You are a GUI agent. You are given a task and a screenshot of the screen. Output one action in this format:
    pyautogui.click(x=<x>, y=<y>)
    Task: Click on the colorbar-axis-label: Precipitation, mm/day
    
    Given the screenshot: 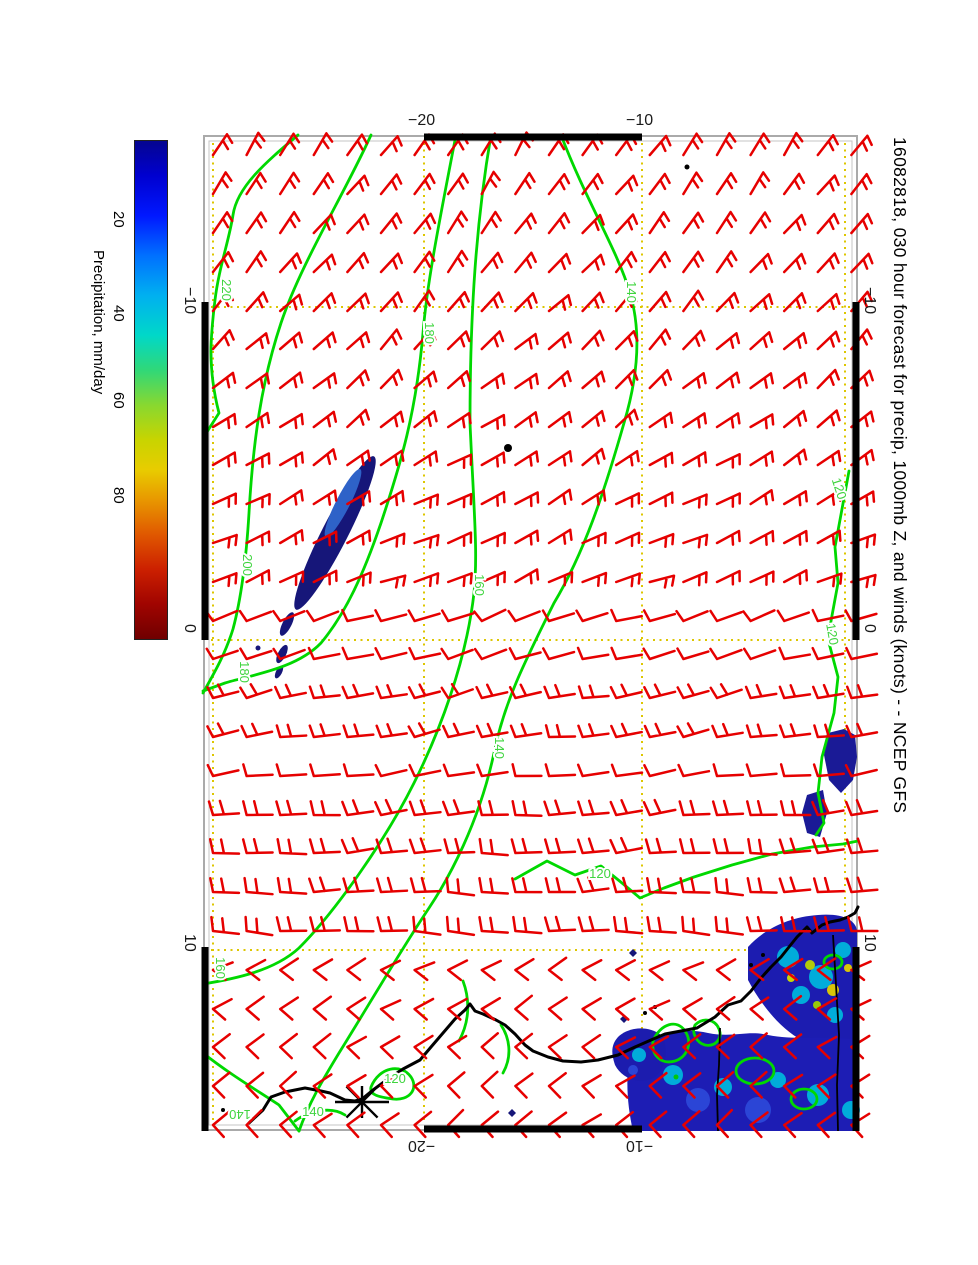 What is the action you would take?
    pyautogui.click(x=98, y=322)
    